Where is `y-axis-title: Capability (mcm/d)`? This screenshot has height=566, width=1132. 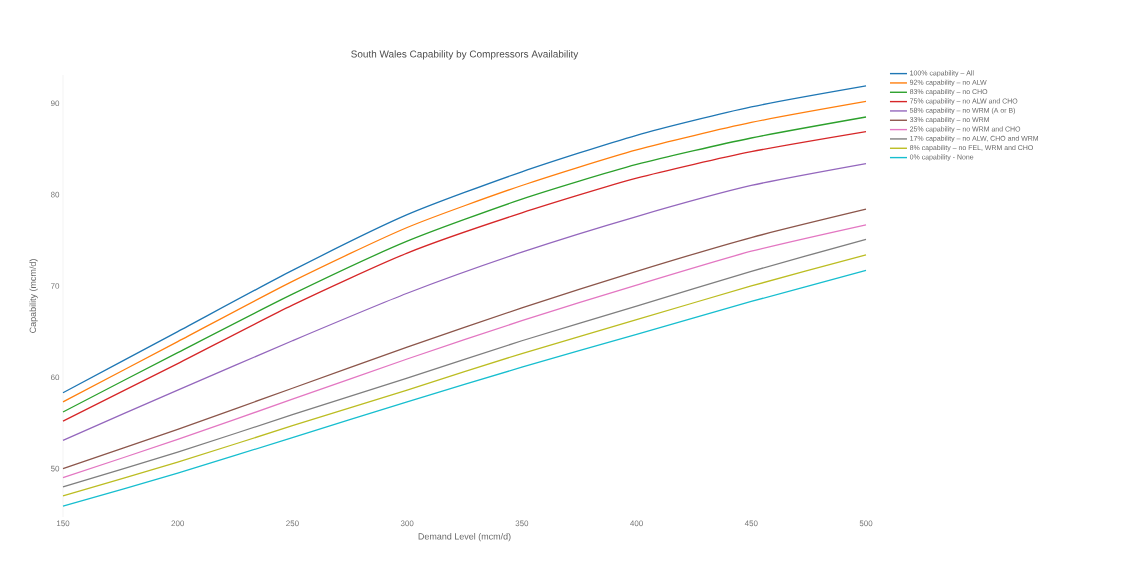
y-axis-title: Capability (mcm/d) is located at coordinates (33, 296).